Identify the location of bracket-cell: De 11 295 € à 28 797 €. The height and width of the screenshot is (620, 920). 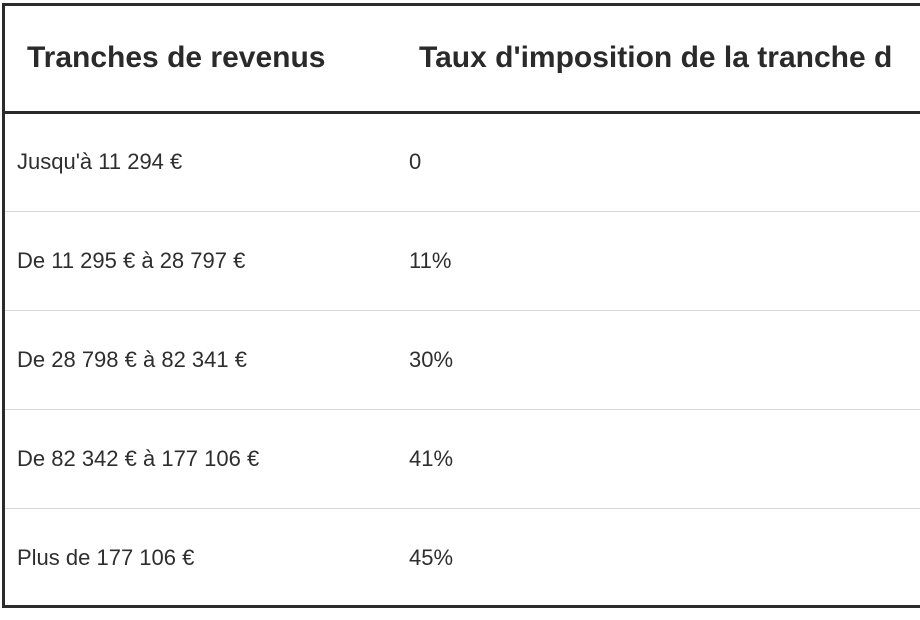
(131, 260).